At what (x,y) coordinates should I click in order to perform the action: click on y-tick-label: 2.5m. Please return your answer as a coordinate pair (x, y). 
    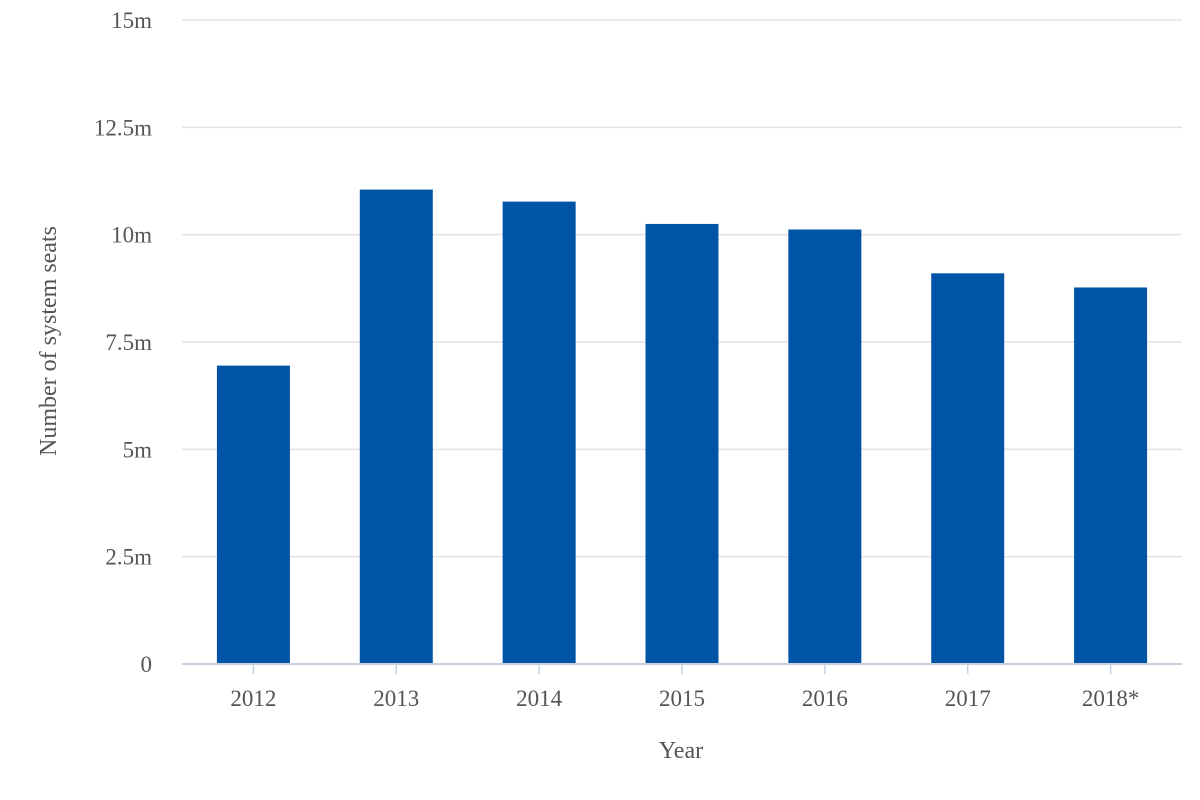
    Looking at the image, I should click on (128, 557).